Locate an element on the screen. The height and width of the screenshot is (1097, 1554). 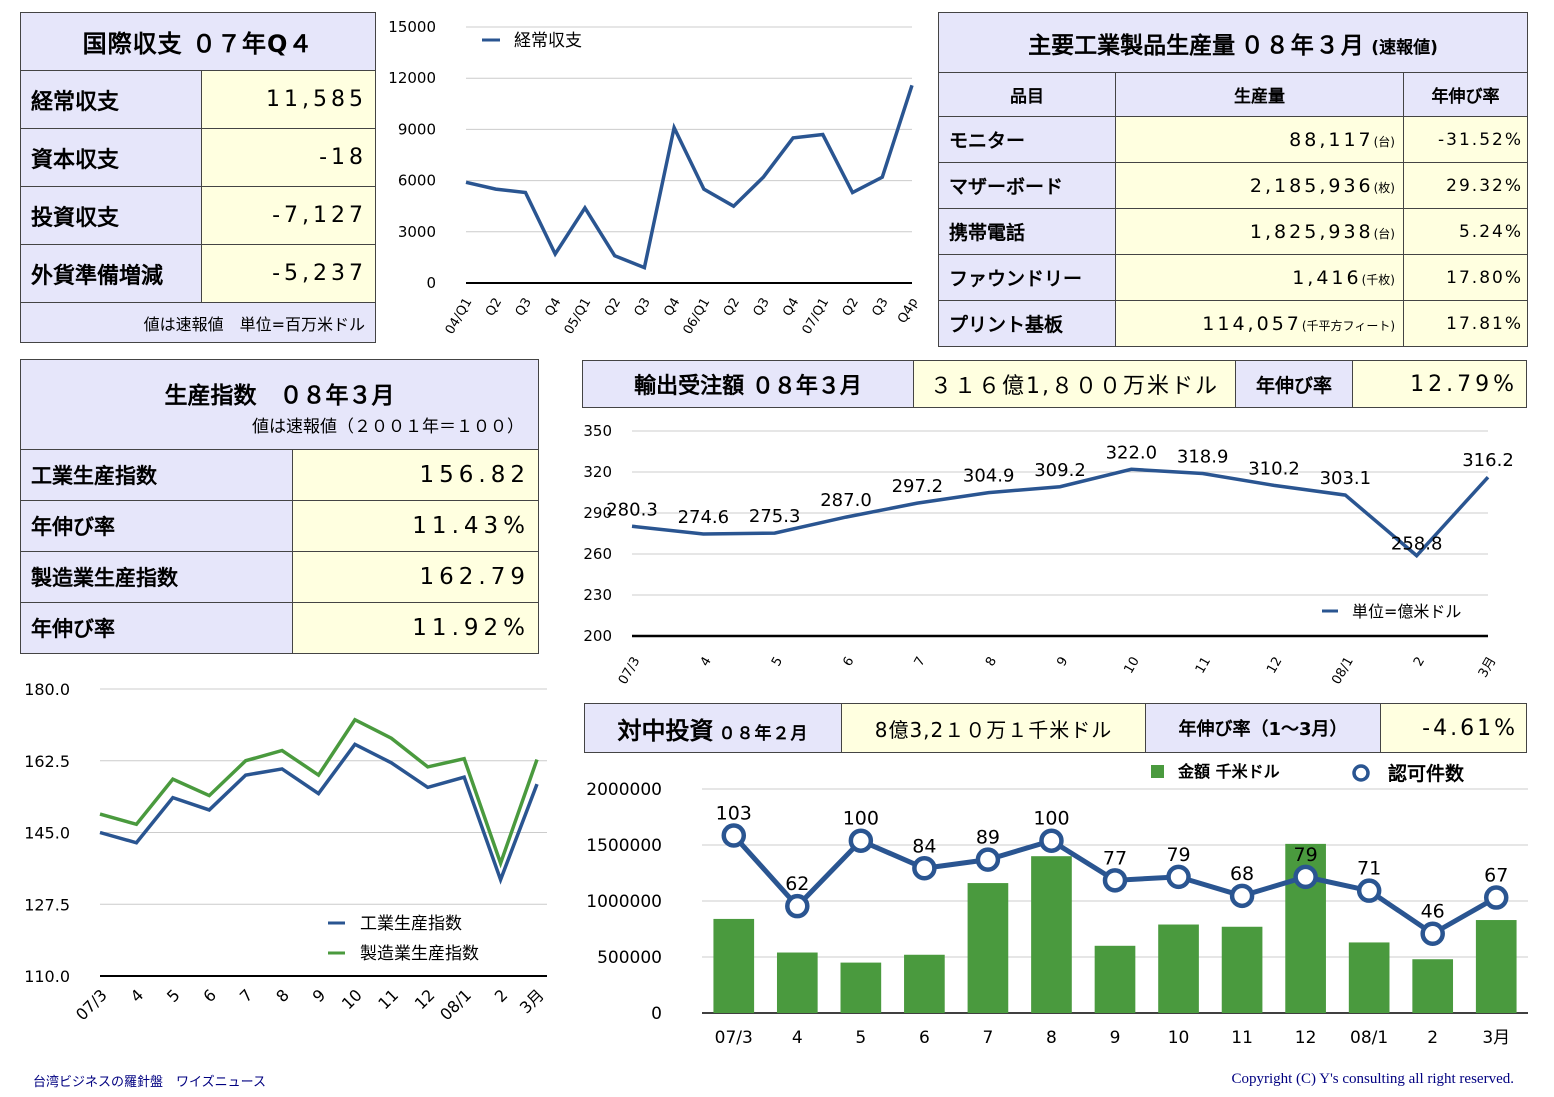
x-tick-label: 04/Q1 is located at coordinates (459, 317).